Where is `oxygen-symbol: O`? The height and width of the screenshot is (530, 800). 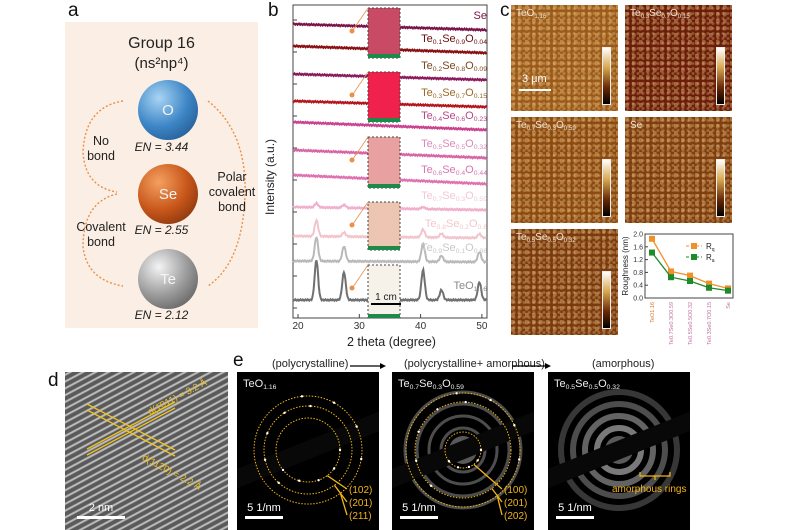
oxygen-symbol: O is located at coordinates (168, 110).